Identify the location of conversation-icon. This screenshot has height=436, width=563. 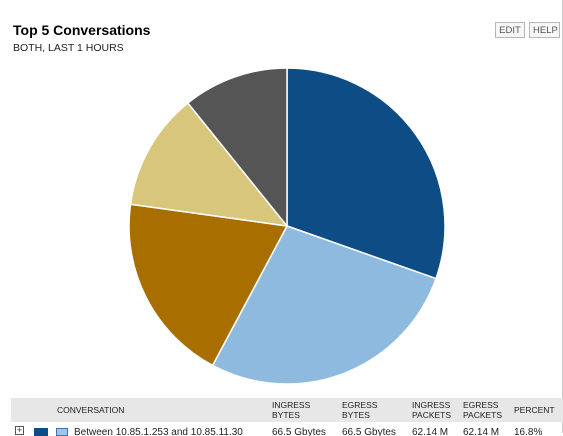
(62, 432).